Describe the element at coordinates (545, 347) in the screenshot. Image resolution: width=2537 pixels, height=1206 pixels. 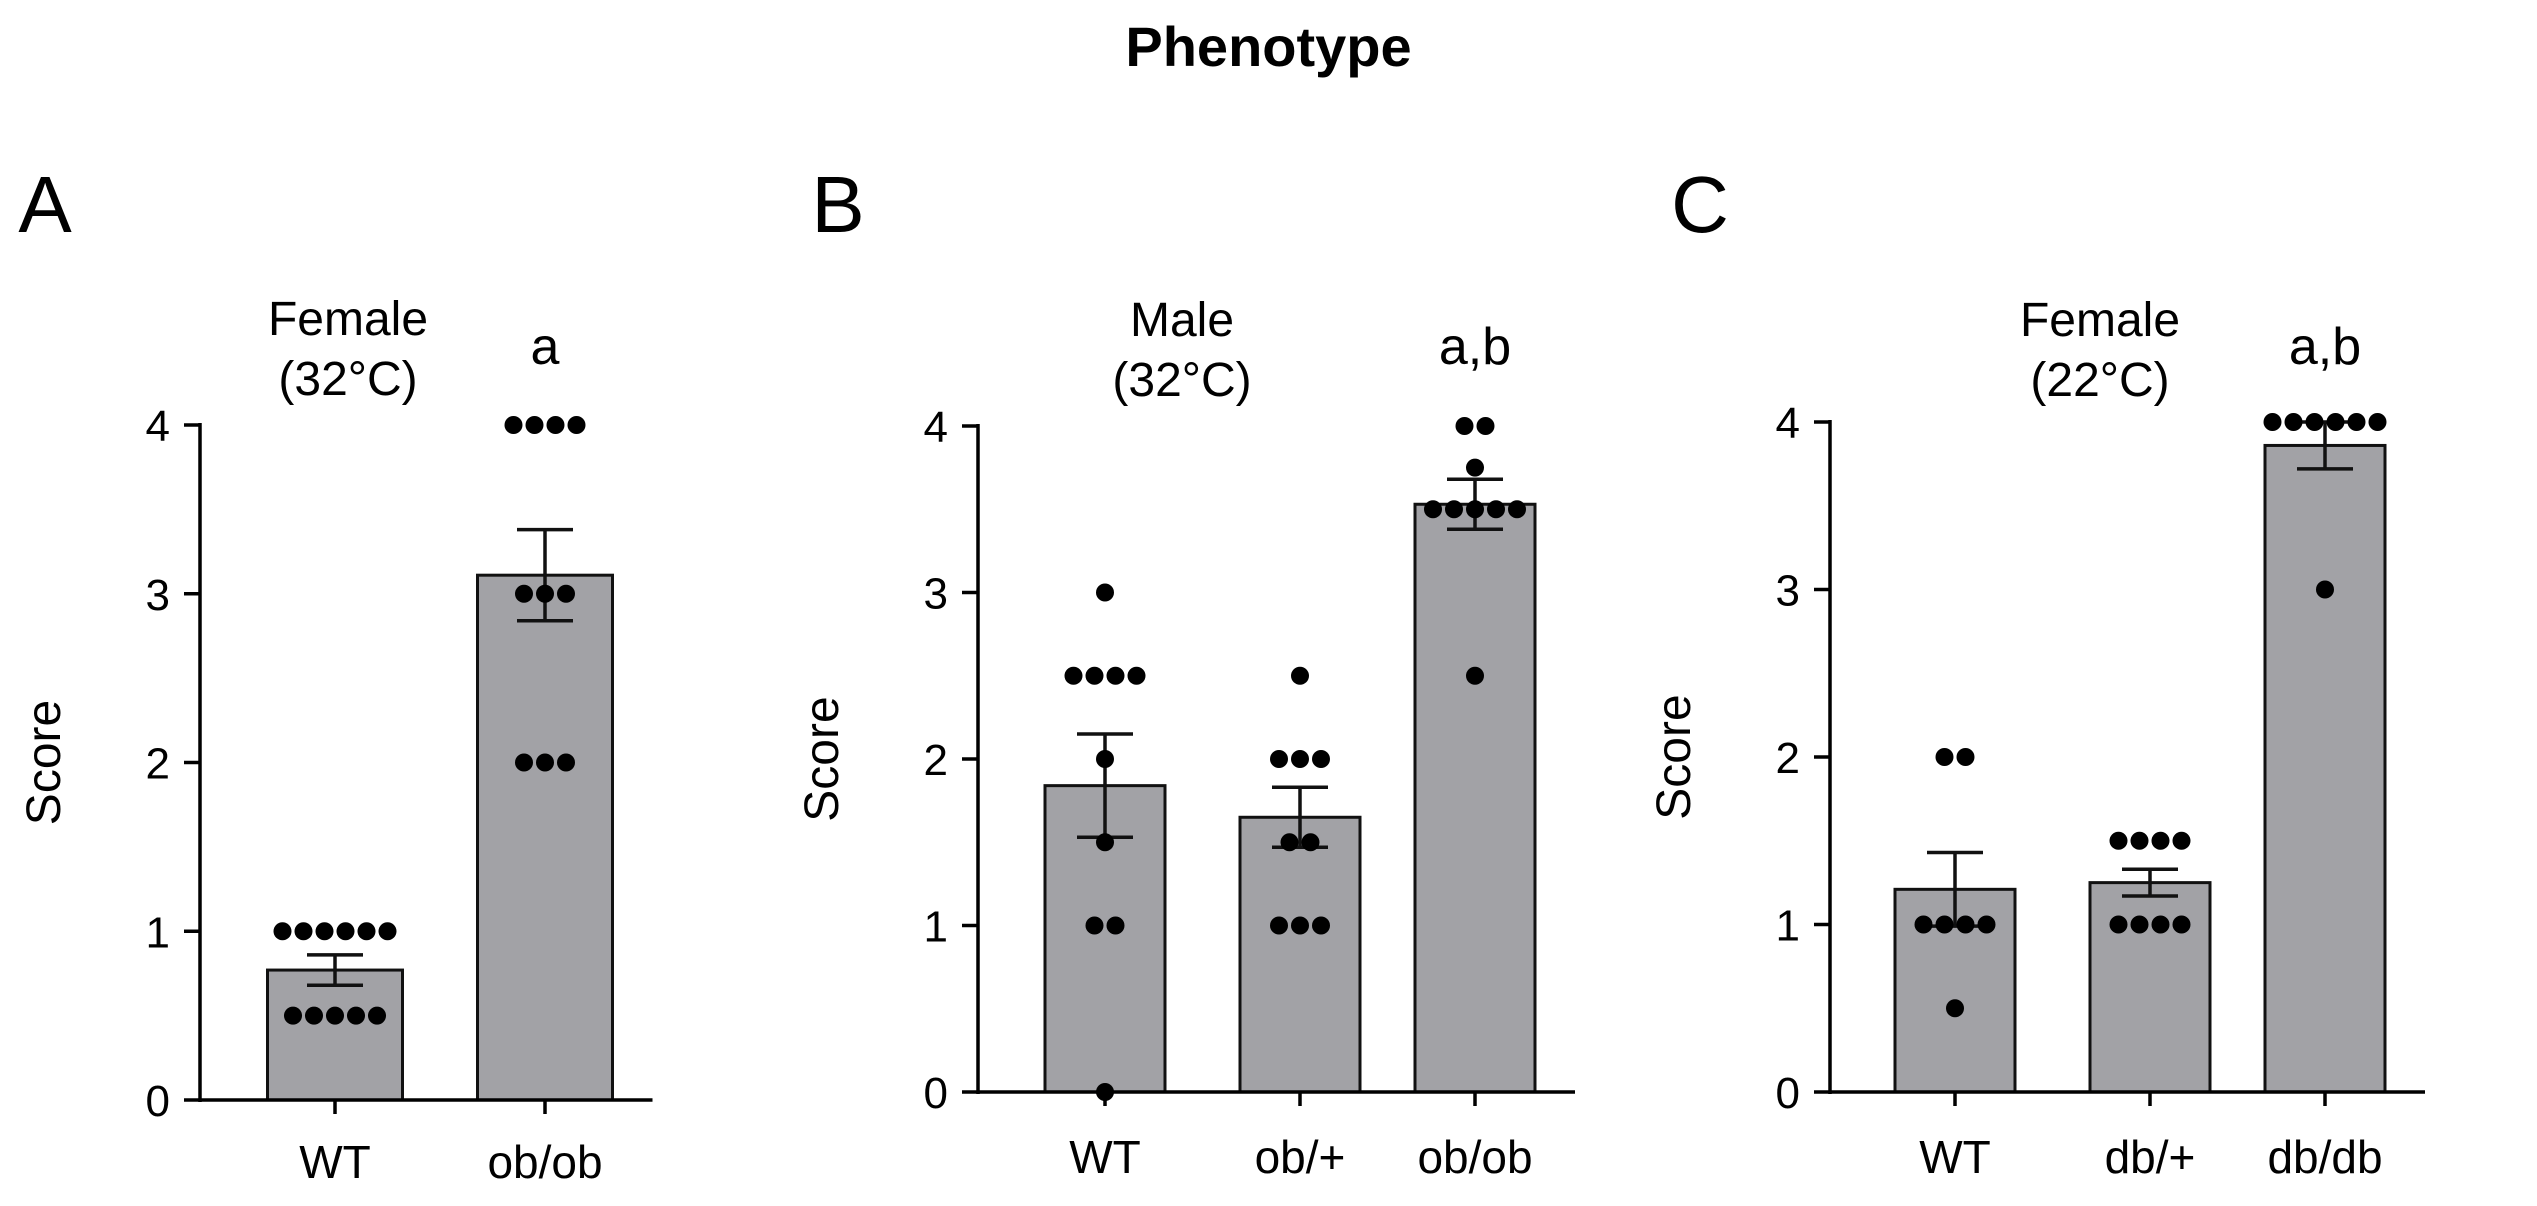
I see `significance-label: a` at that location.